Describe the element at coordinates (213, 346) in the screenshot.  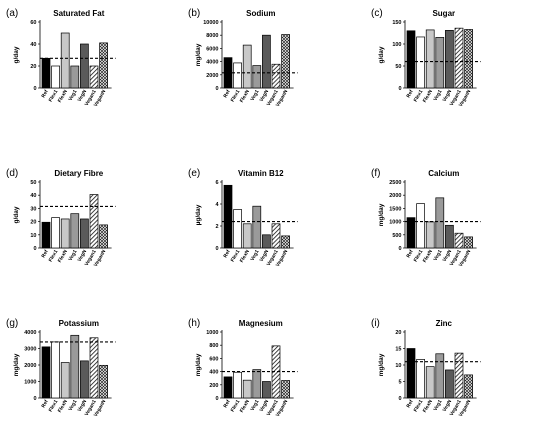
I see `y-tick-label: 800` at that location.